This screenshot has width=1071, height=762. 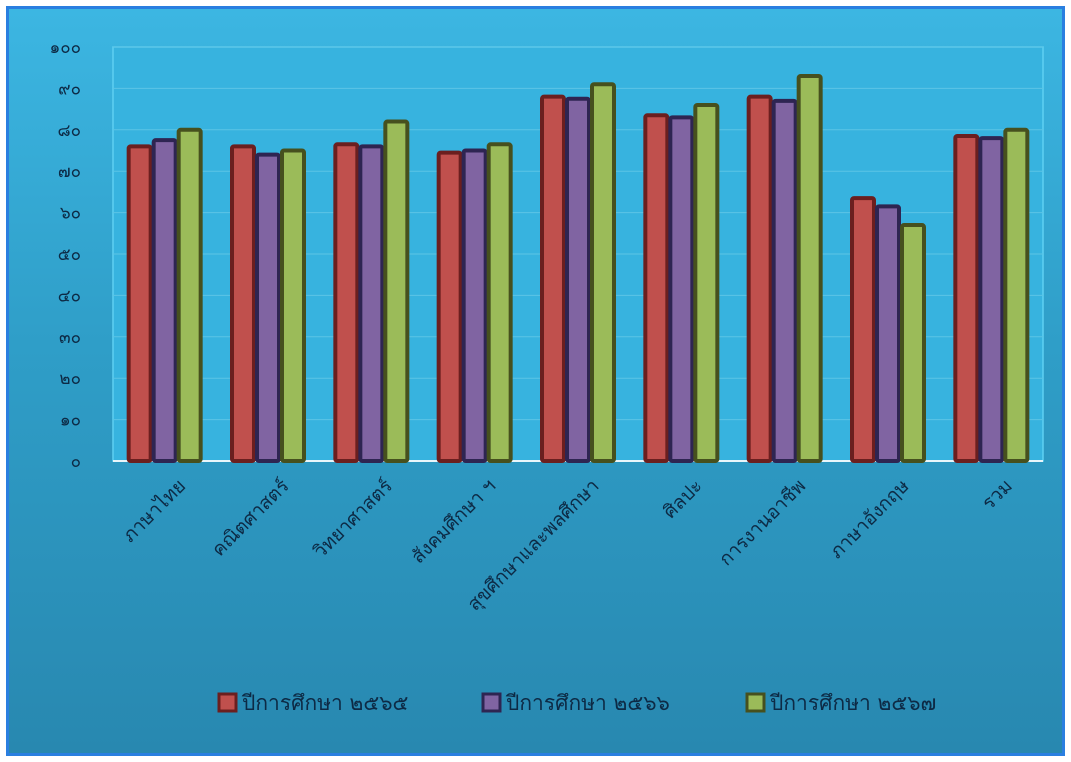 What do you see at coordinates (997, 494) in the screenshot?
I see `x-category-label: รวม` at bounding box center [997, 494].